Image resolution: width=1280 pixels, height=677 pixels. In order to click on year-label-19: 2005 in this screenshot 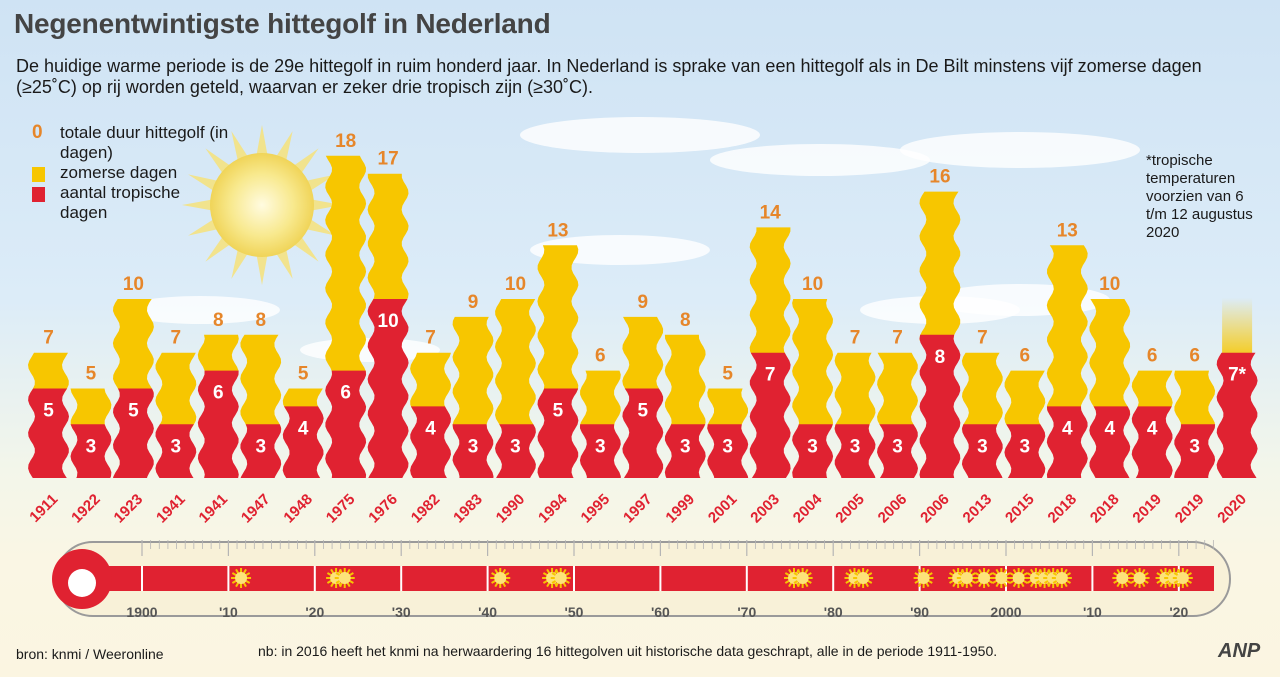, I will do `click(850, 509)`.